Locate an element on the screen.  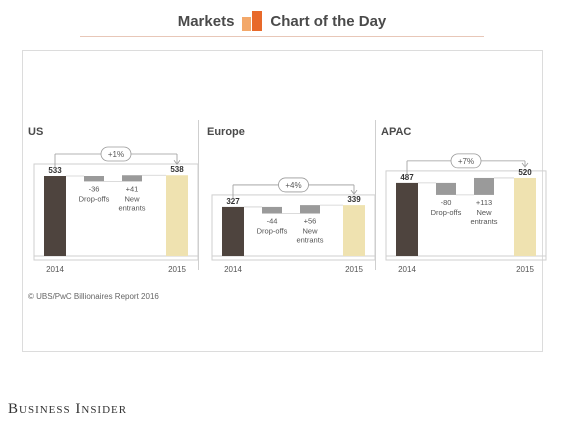
panel-title: APAC is located at coordinates (396, 132).